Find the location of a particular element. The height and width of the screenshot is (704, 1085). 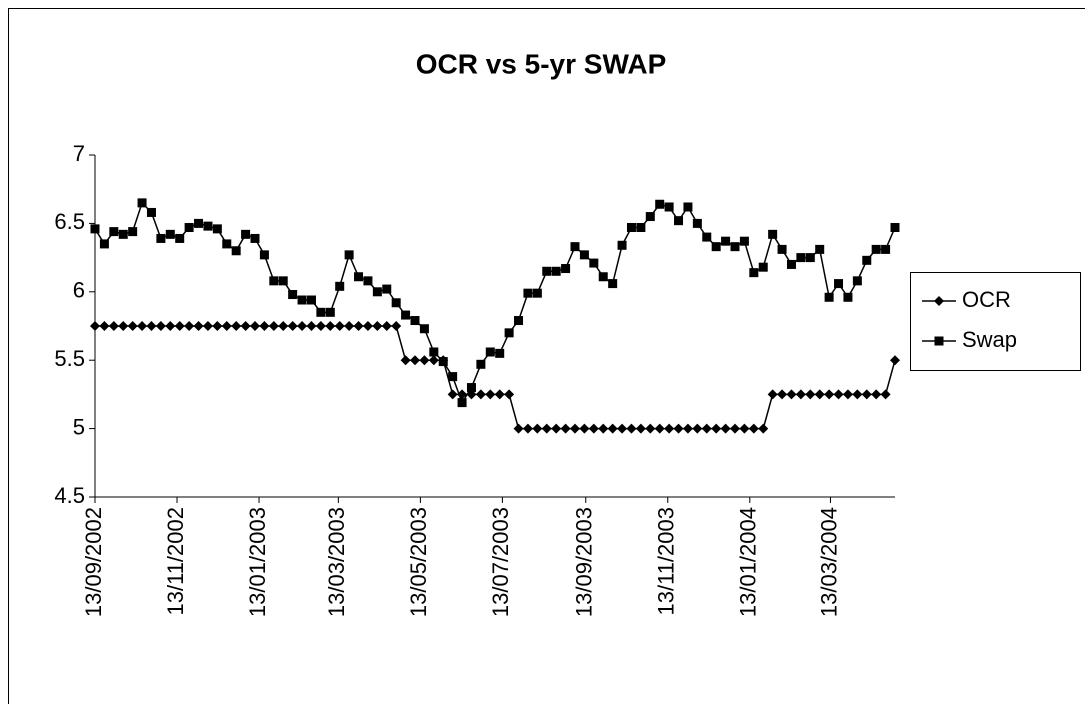

legend-label: OCR is located at coordinates (986, 299).